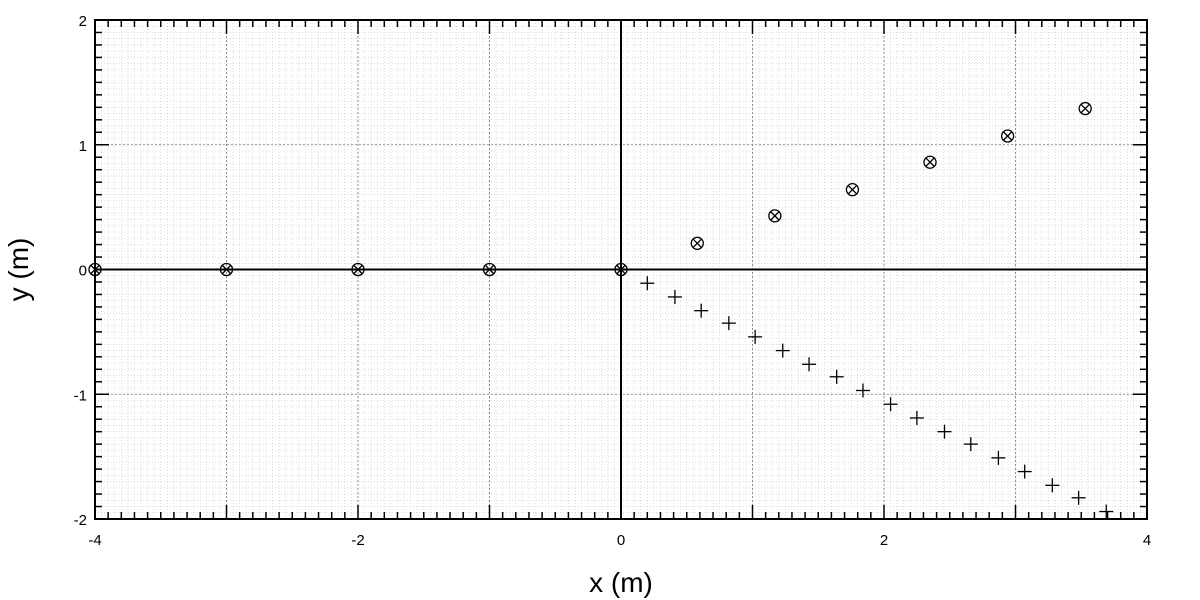 The image size is (1200, 600). What do you see at coordinates (94, 540) in the screenshot?
I see `x-tick-label: -4` at bounding box center [94, 540].